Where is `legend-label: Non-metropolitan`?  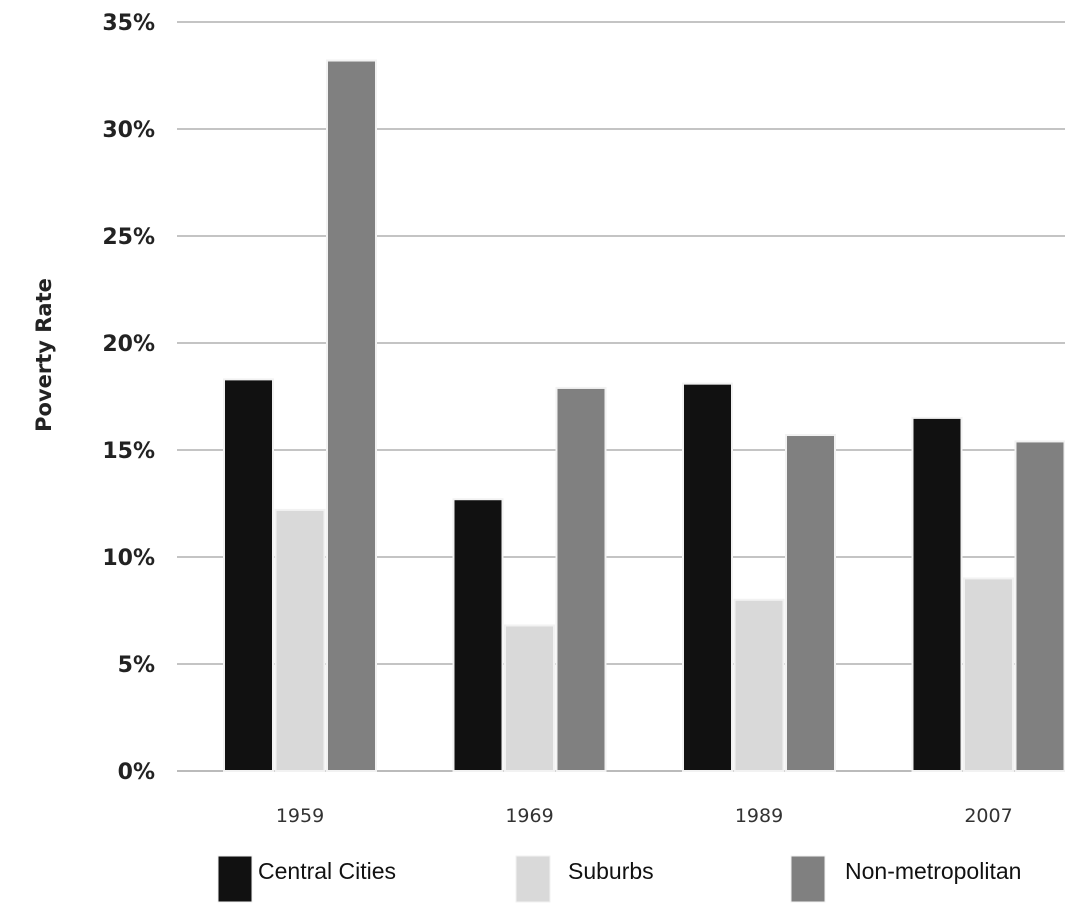
legend-label: Non-metropolitan is located at coordinates (933, 871).